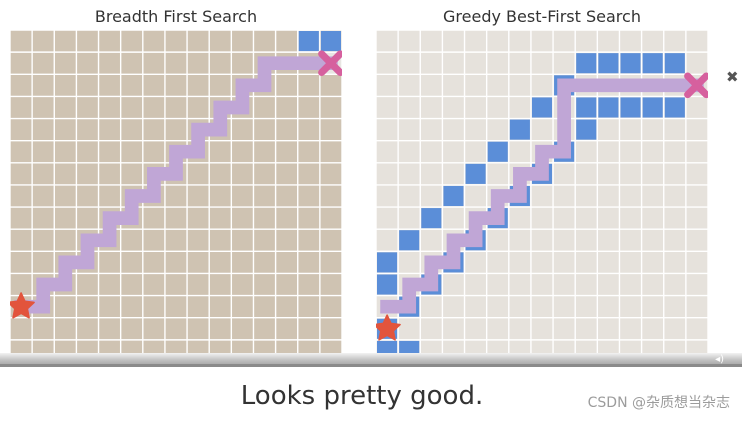 The width and height of the screenshot is (742, 424). Describe the element at coordinates (176, 16) in the screenshot. I see `bfs-panel-title: Breadth First Search` at that location.